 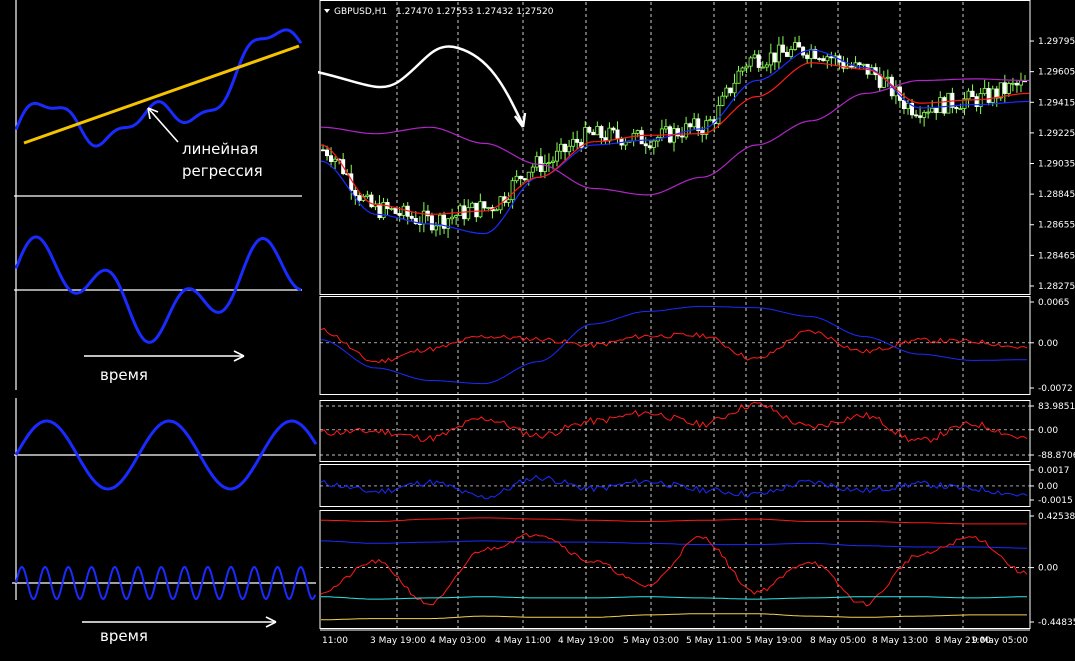 I want to click on ind-tick-label: 0.0065, so click(x=1054, y=303).